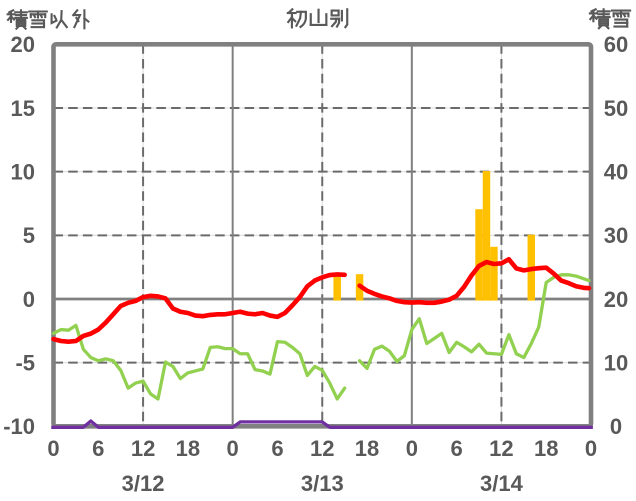 Image resolution: width=636 pixels, height=501 pixels. What do you see at coordinates (29, 235) in the screenshot?
I see `svg-text: 5` at bounding box center [29, 235].